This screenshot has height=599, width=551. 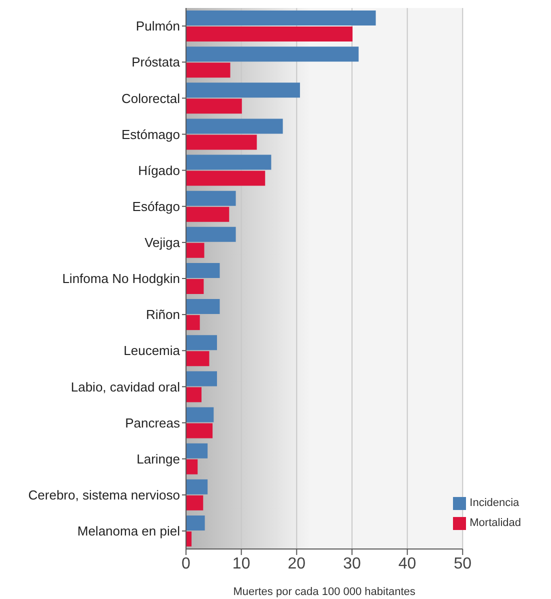 I want to click on y-tick-label: Vejiga, so click(x=162, y=242).